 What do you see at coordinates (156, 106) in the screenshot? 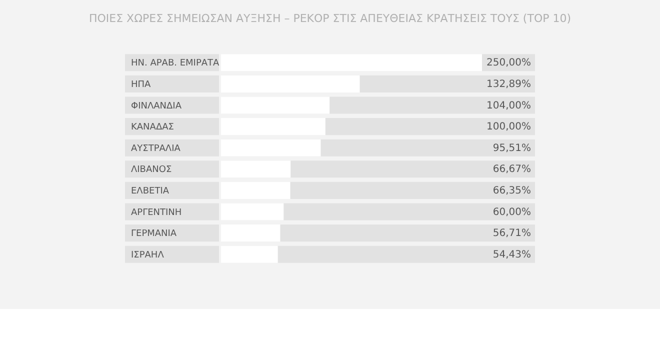
I see `y-tick-label: ΦΙΝΛΑΝΔΙΑ` at bounding box center [156, 106].